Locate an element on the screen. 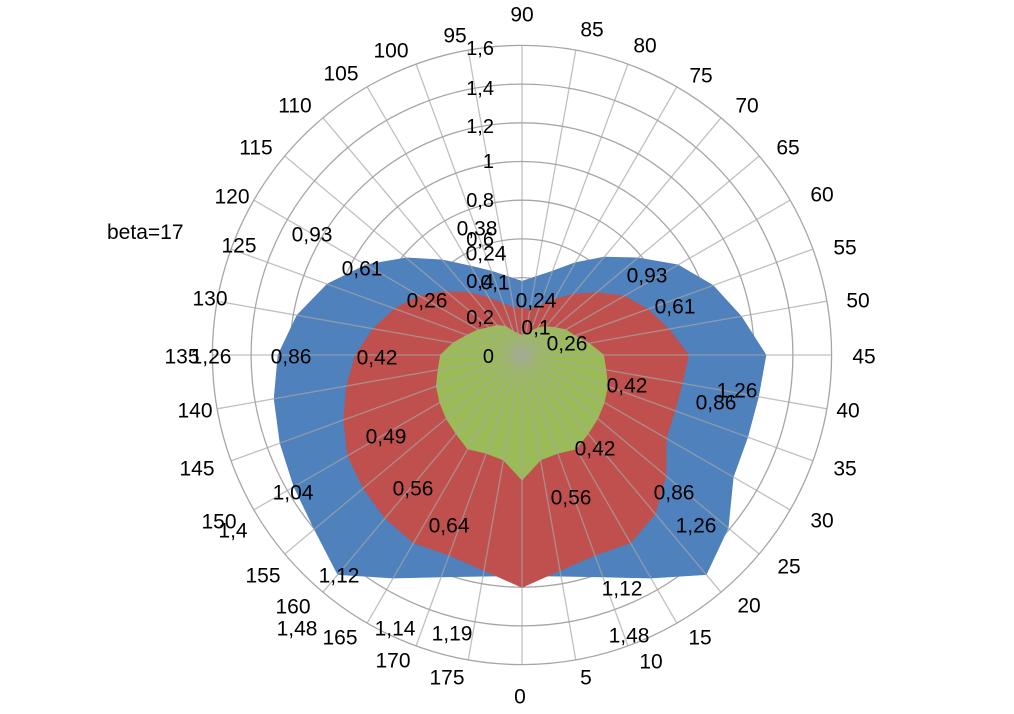  radial-axis-label: 0,4 is located at coordinates (480, 282).